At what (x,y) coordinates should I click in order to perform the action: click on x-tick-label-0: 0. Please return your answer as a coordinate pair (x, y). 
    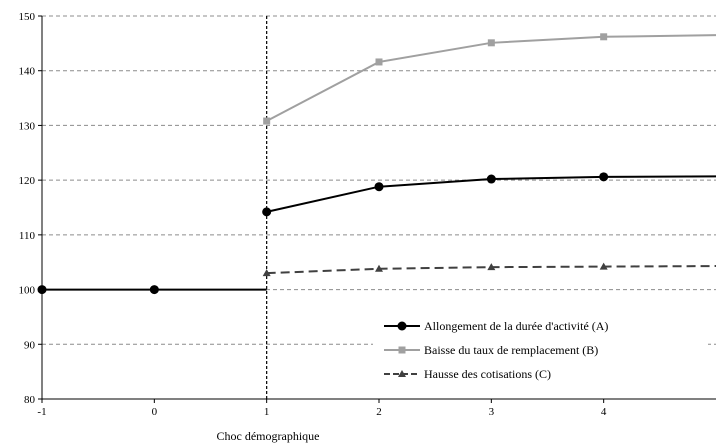
    Looking at the image, I should click on (155, 412).